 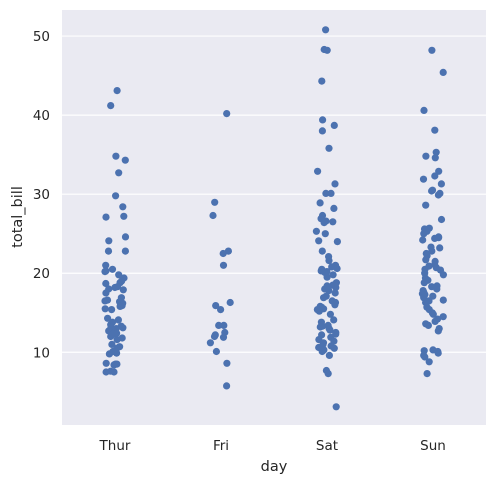 What do you see at coordinates (272, 446) in the screenshot?
I see `x-axis-ticks: Thur Fri Sat Sun` at bounding box center [272, 446].